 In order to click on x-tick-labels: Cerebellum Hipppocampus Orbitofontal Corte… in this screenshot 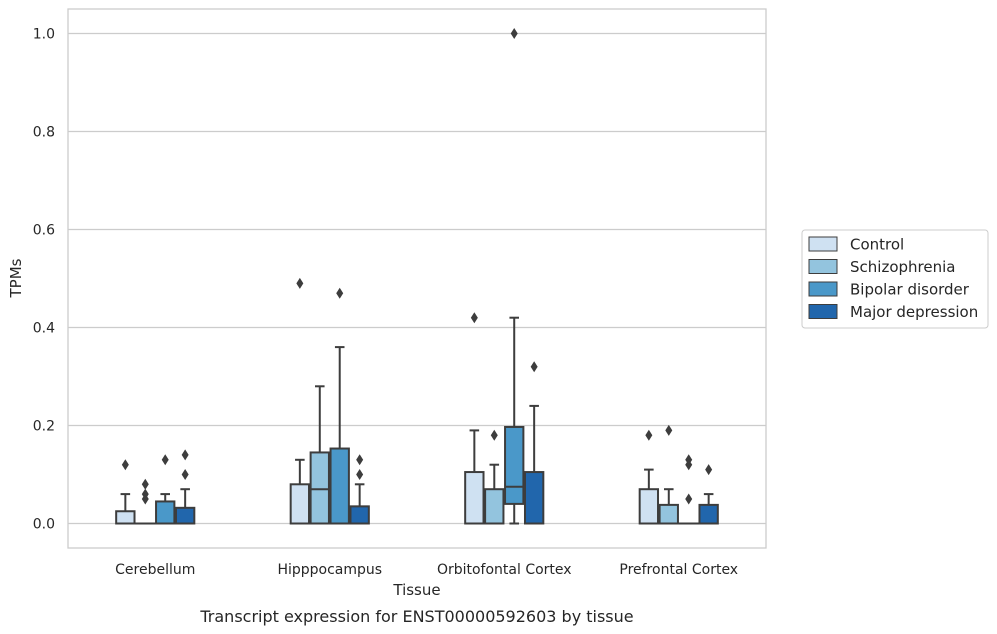, I will do `click(426, 570)`.